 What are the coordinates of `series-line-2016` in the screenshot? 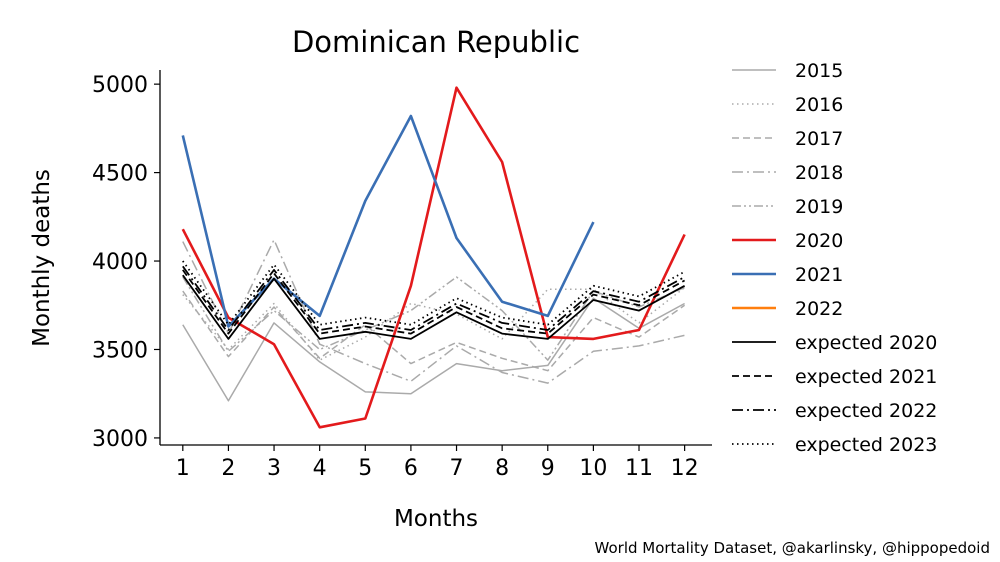 It's located at (434, 324).